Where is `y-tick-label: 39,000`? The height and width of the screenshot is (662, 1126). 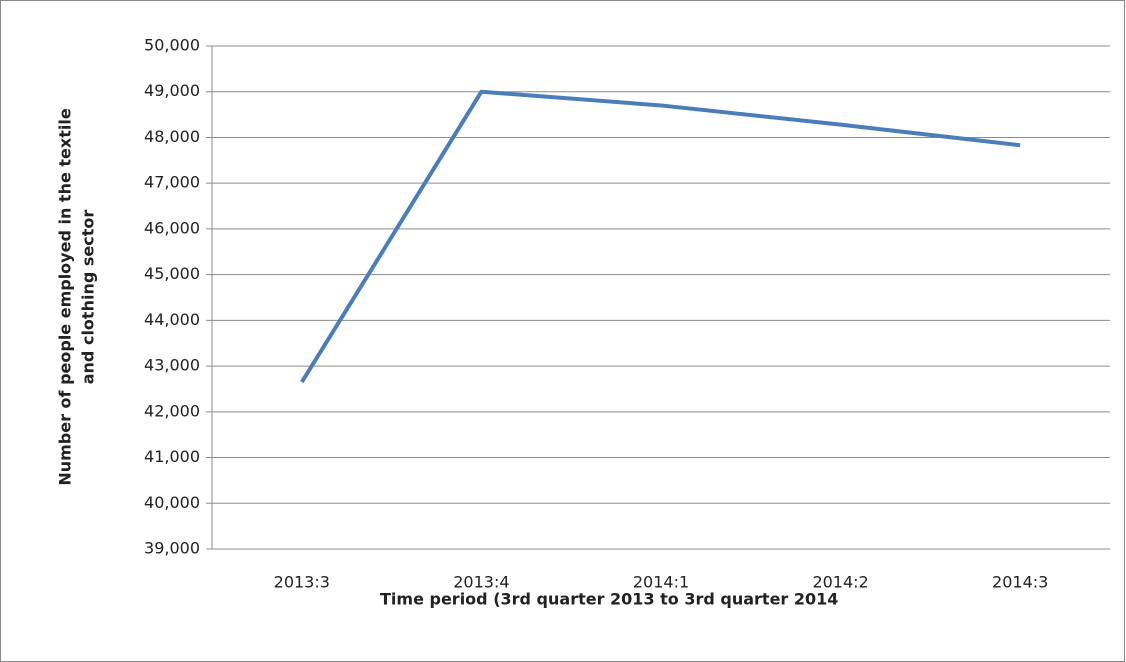
y-tick-label: 39,000 is located at coordinates (172, 548).